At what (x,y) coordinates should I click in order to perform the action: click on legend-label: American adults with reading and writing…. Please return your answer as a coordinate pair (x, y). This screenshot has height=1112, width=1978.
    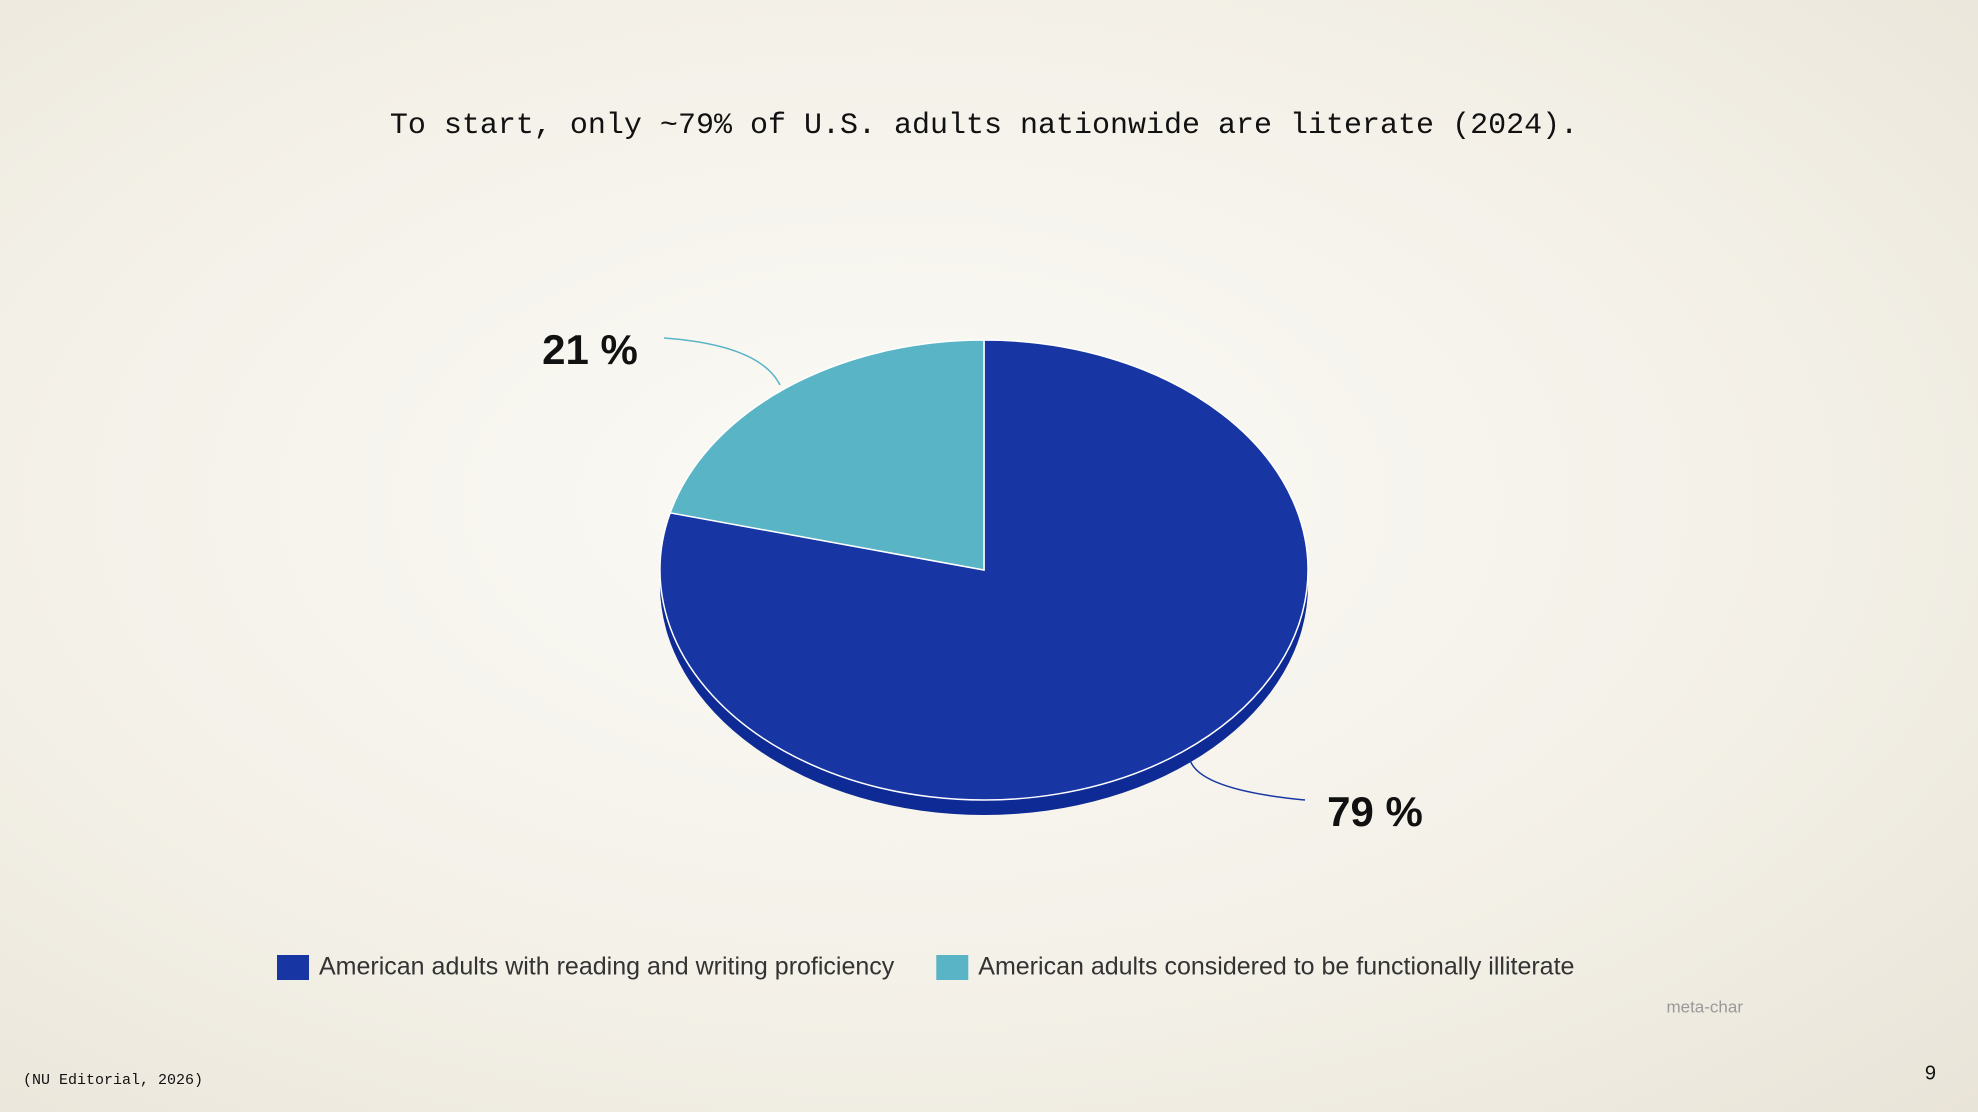
    Looking at the image, I should click on (607, 967).